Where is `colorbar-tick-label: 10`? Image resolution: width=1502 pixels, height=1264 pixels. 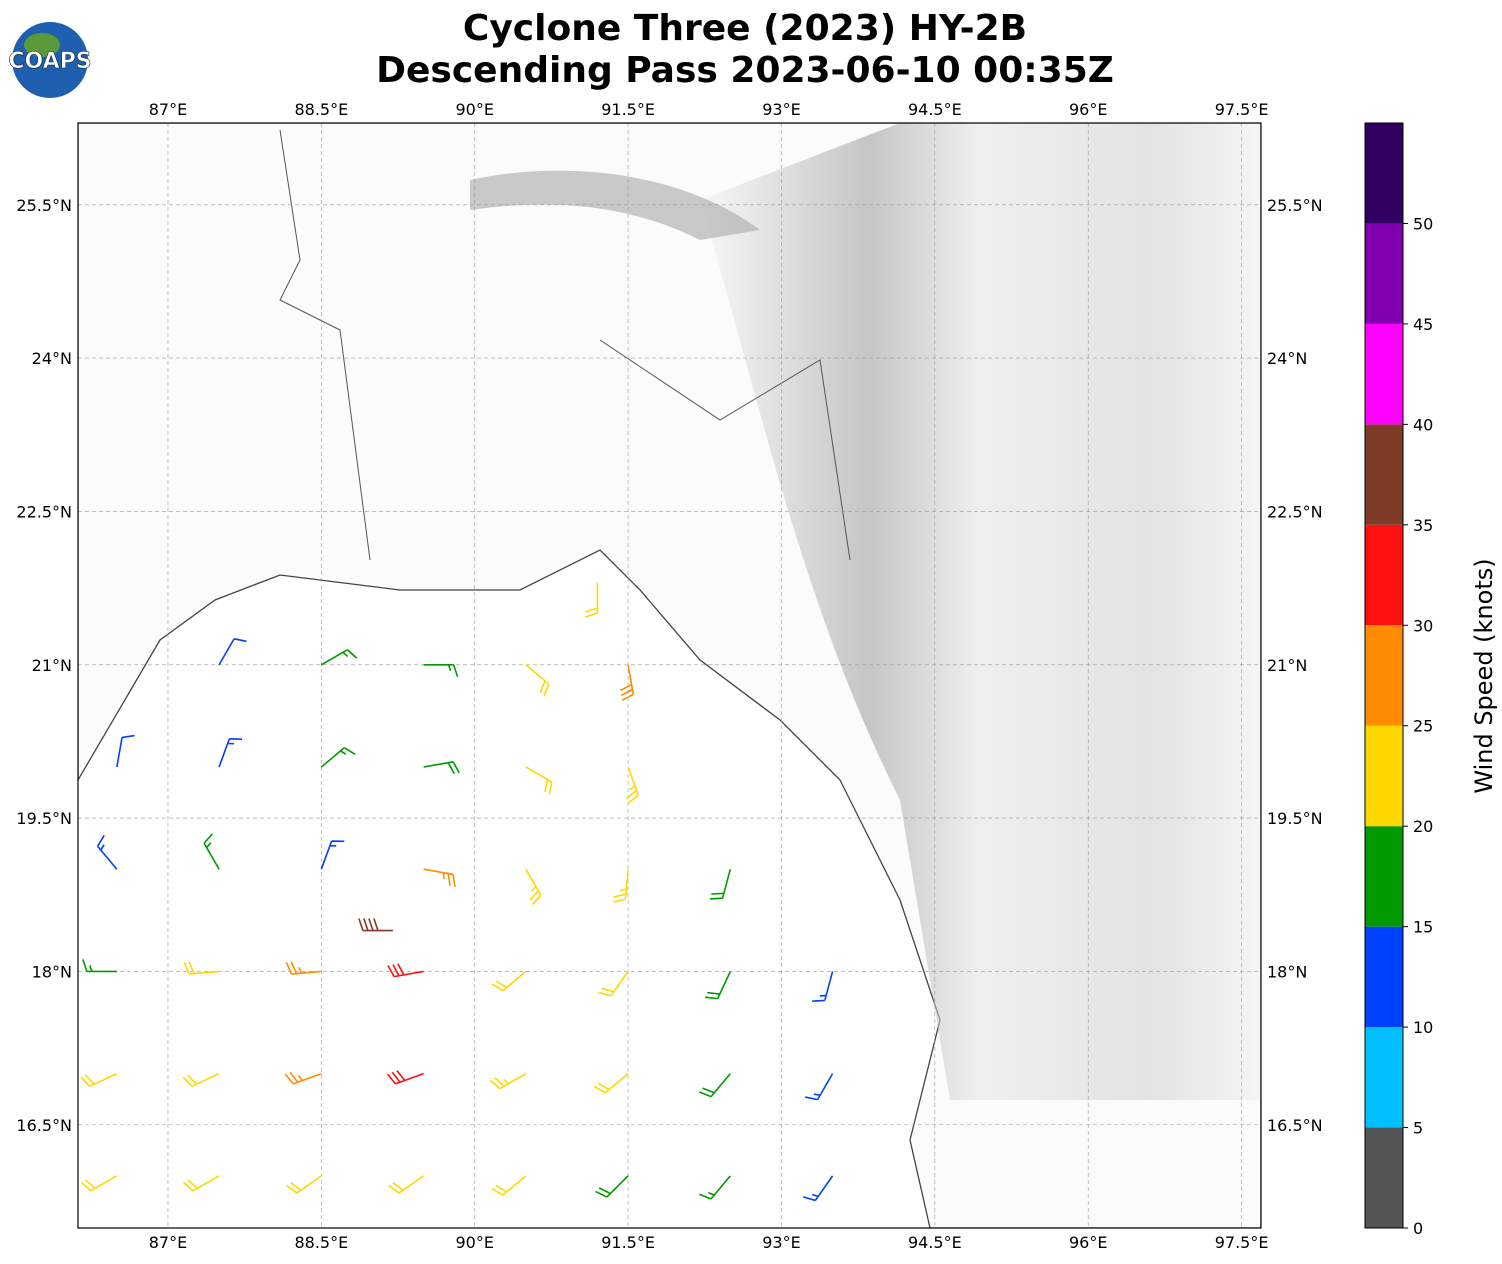 colorbar-tick-label: 10 is located at coordinates (1423, 1027).